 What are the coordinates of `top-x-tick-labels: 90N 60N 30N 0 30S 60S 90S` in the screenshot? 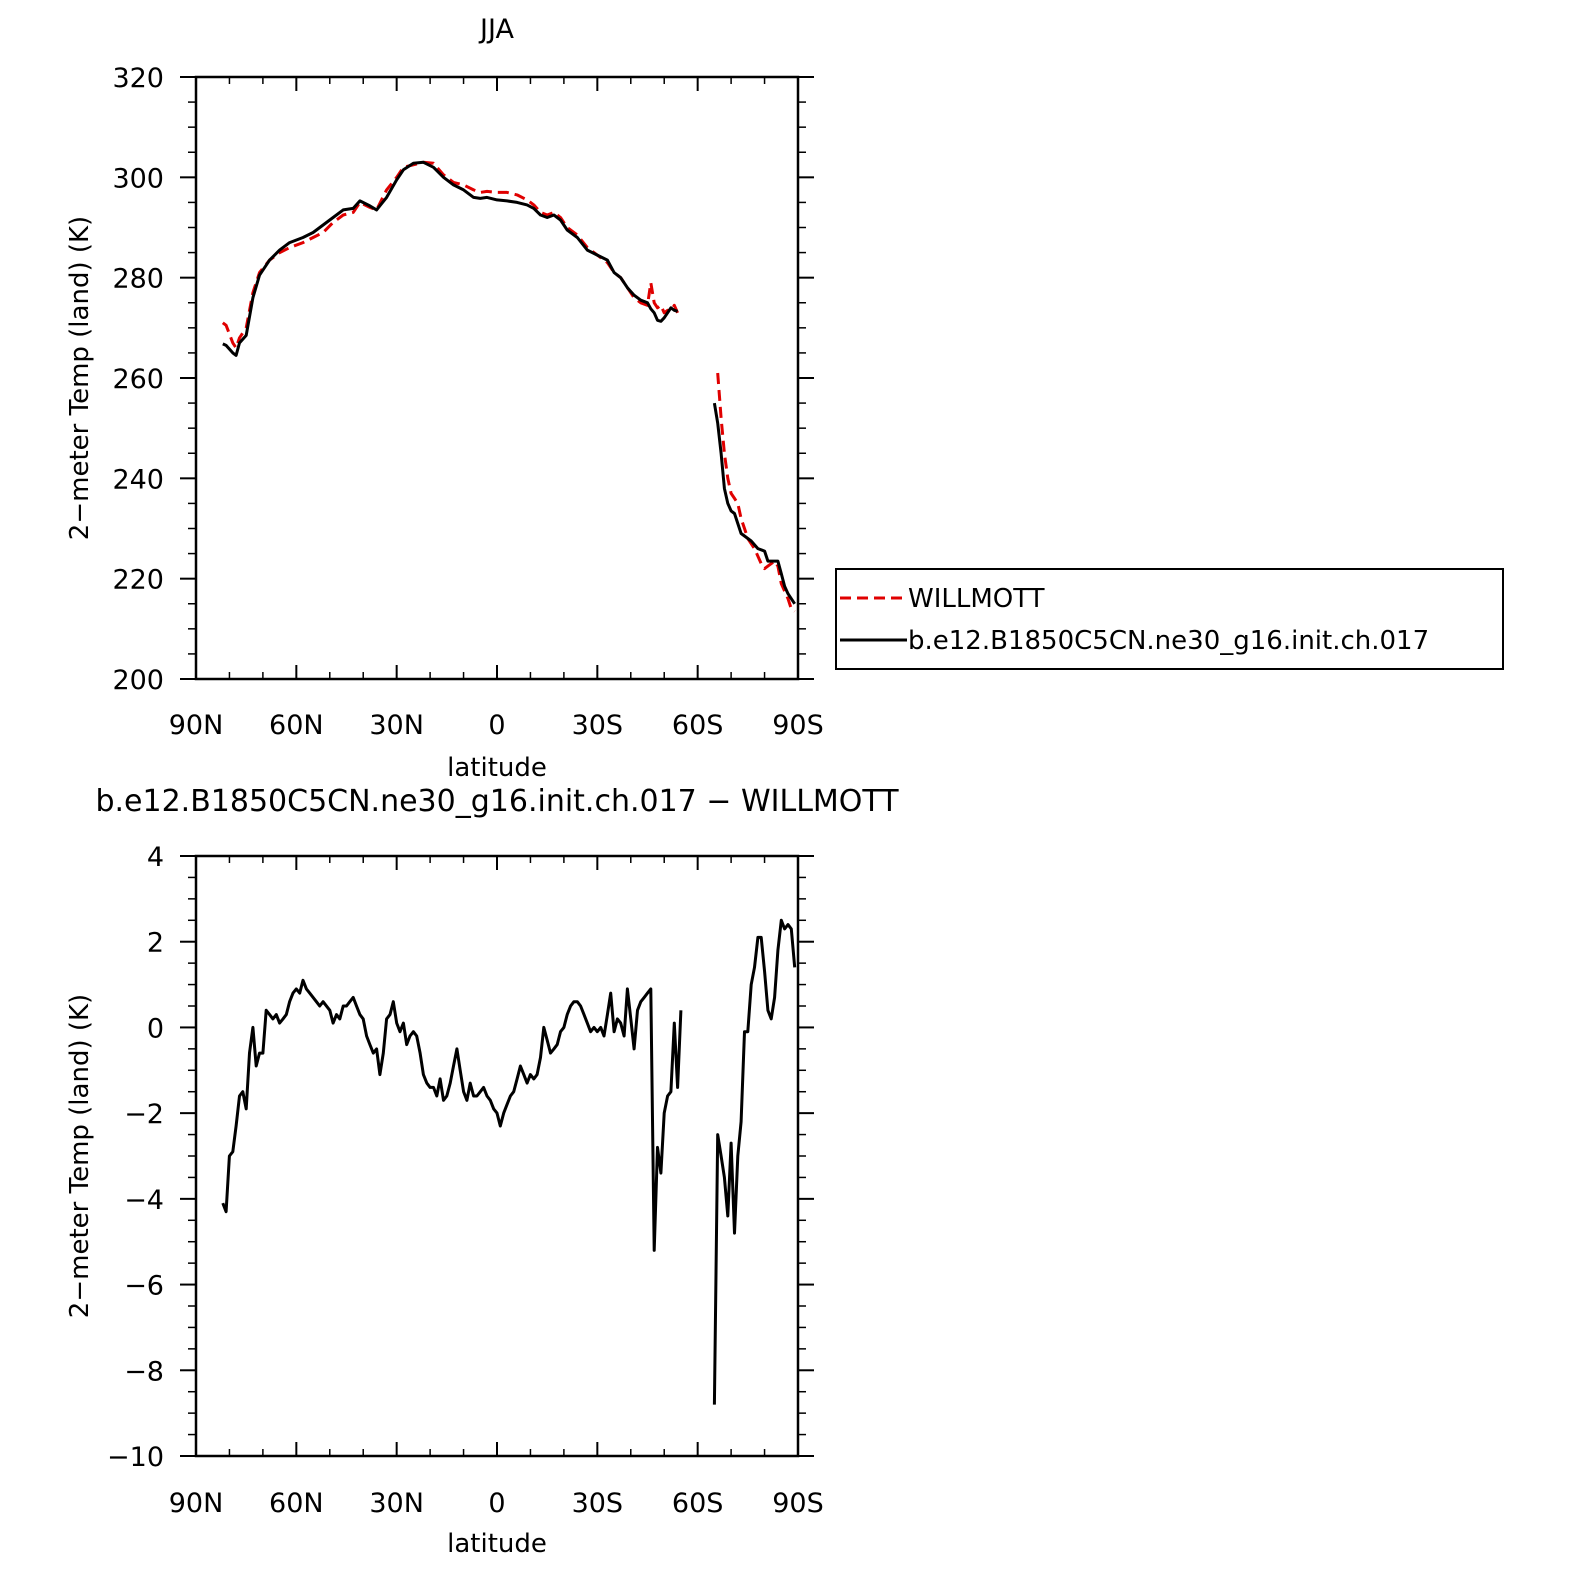 It's located at (496, 725).